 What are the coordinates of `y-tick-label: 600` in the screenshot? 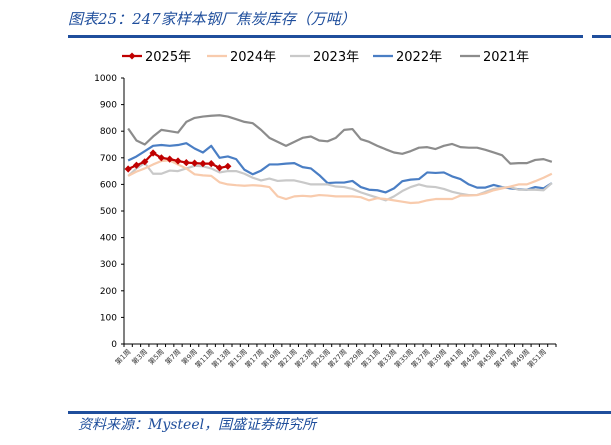 It's located at (108, 185).